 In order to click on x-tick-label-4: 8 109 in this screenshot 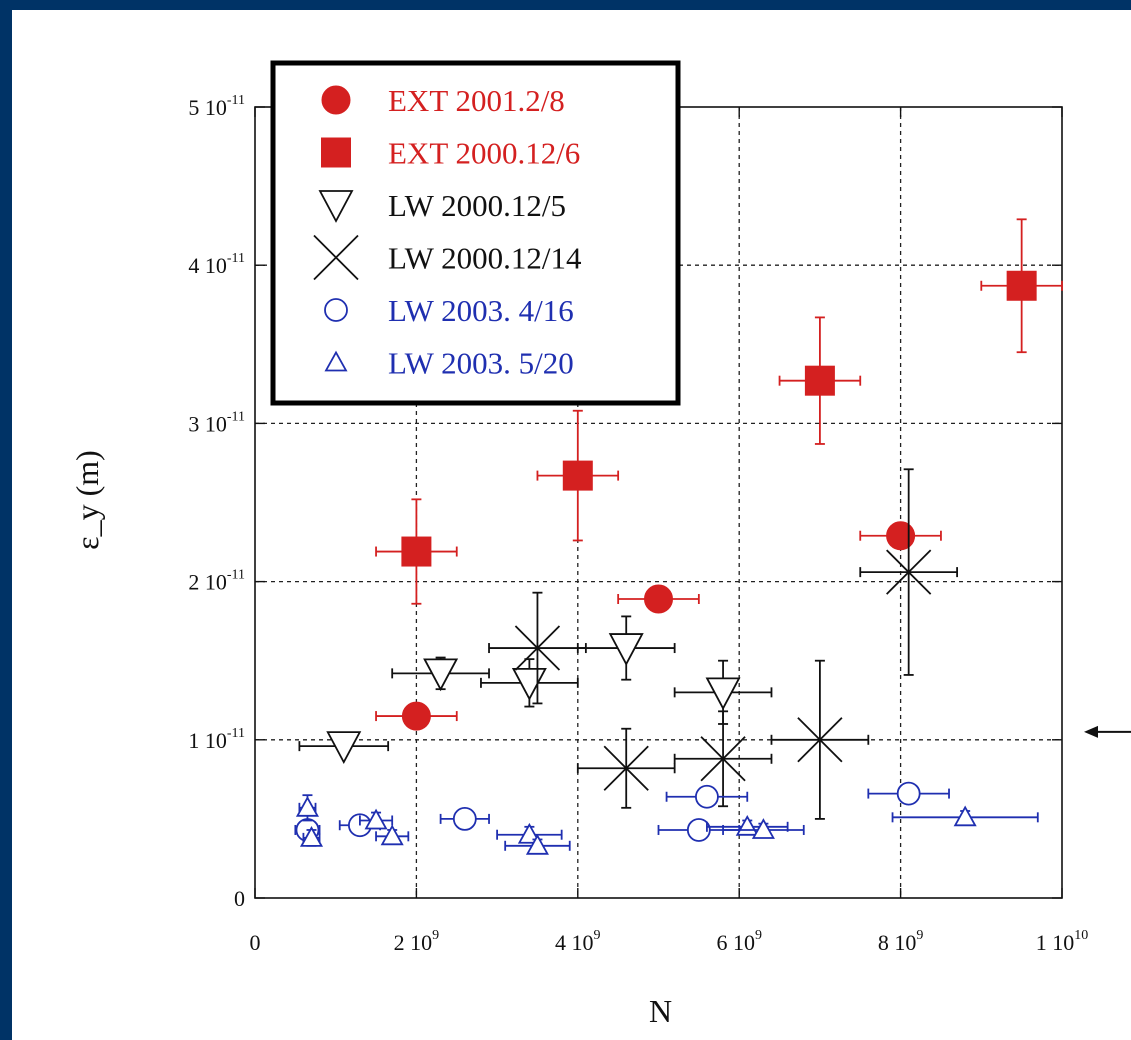, I will do `click(901, 941)`.